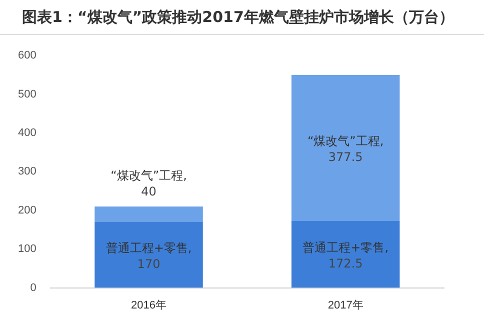 The width and height of the screenshot is (484, 320). I want to click on y-tick-label: 300, so click(27, 172).